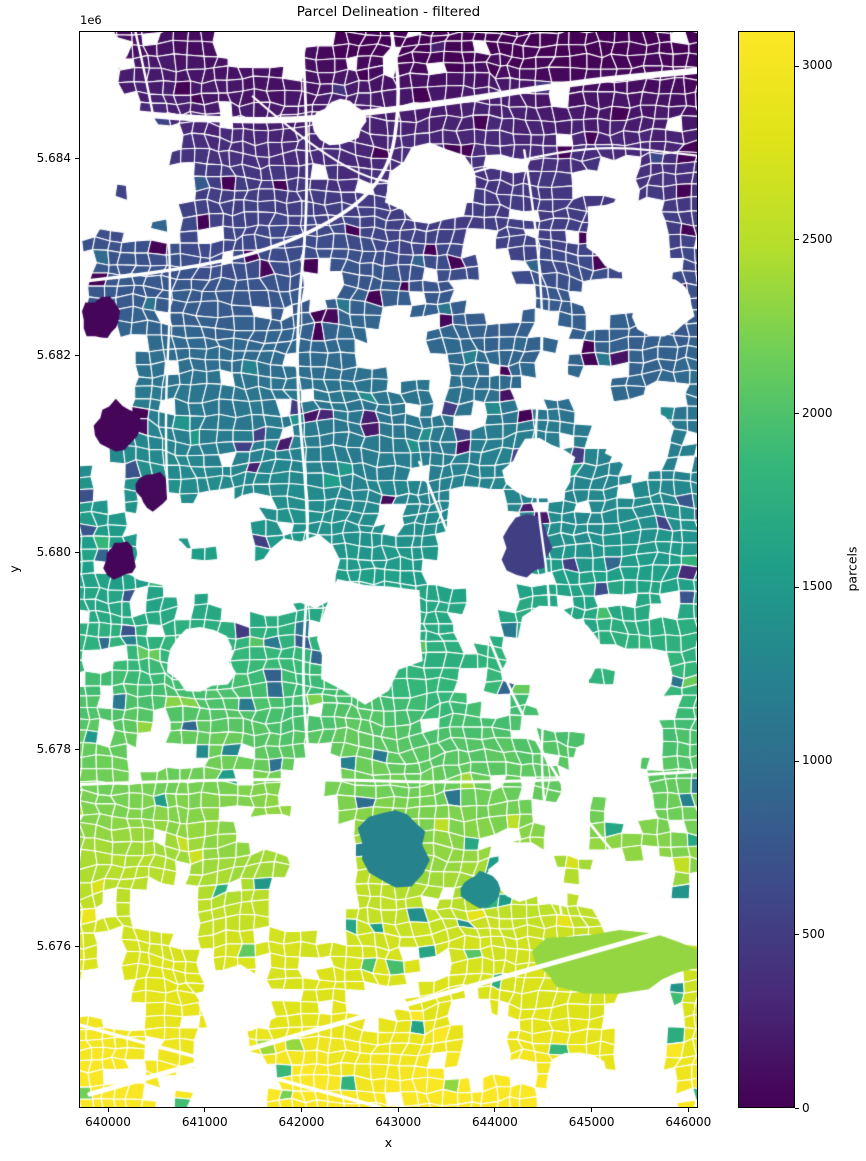  Describe the element at coordinates (852, 569) in the screenshot. I see `colorbar-label: parcels` at that location.